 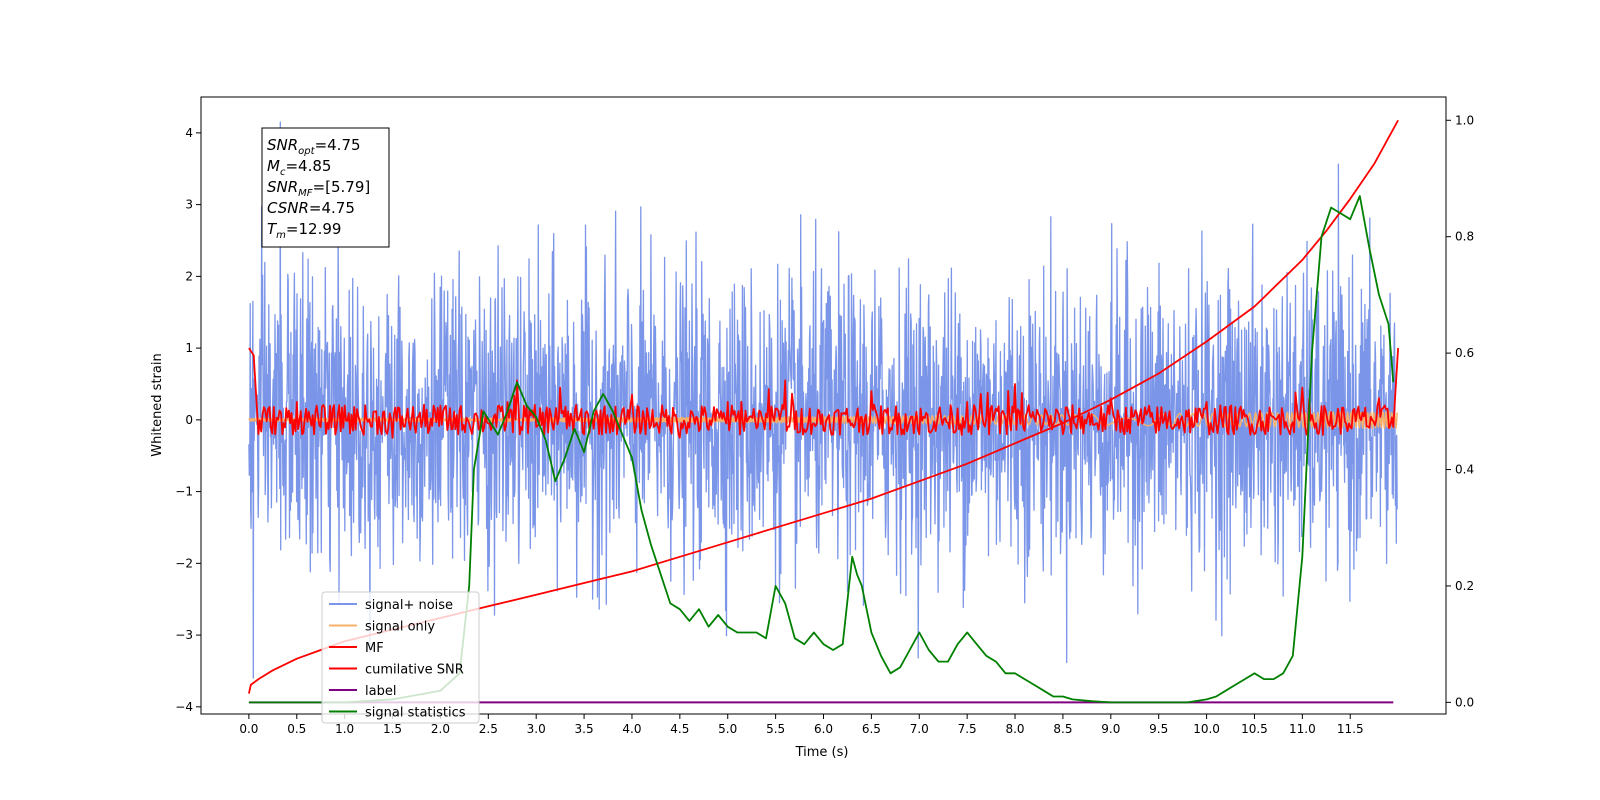 What do you see at coordinates (189, 348) in the screenshot?
I see `y-tick-label: 1` at bounding box center [189, 348].